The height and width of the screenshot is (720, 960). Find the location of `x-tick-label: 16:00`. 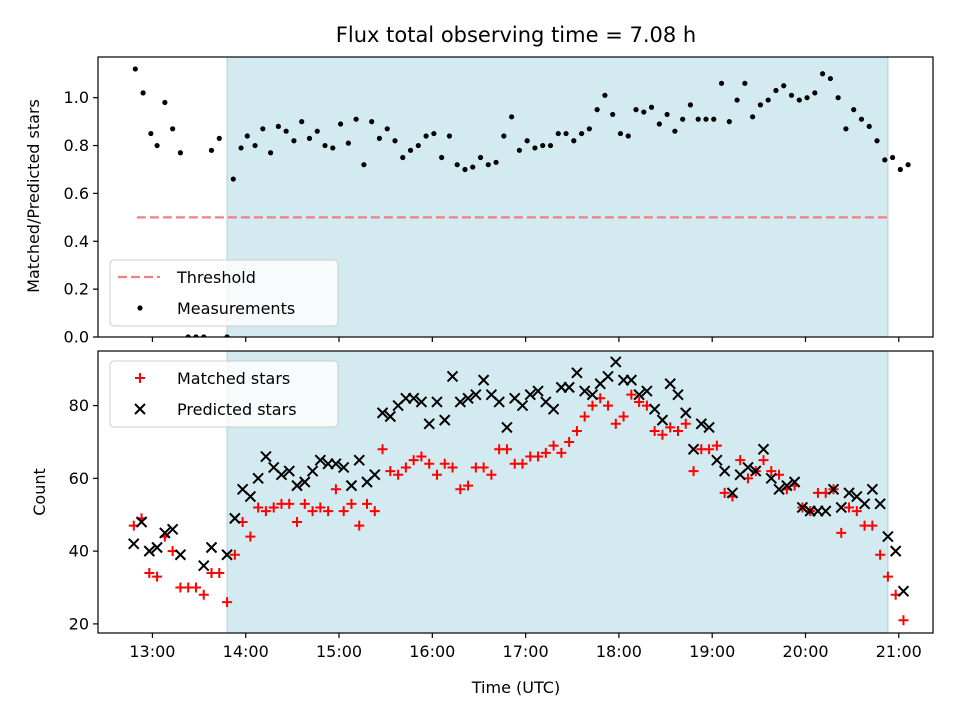

x-tick-label: 16:00 is located at coordinates (432, 651).